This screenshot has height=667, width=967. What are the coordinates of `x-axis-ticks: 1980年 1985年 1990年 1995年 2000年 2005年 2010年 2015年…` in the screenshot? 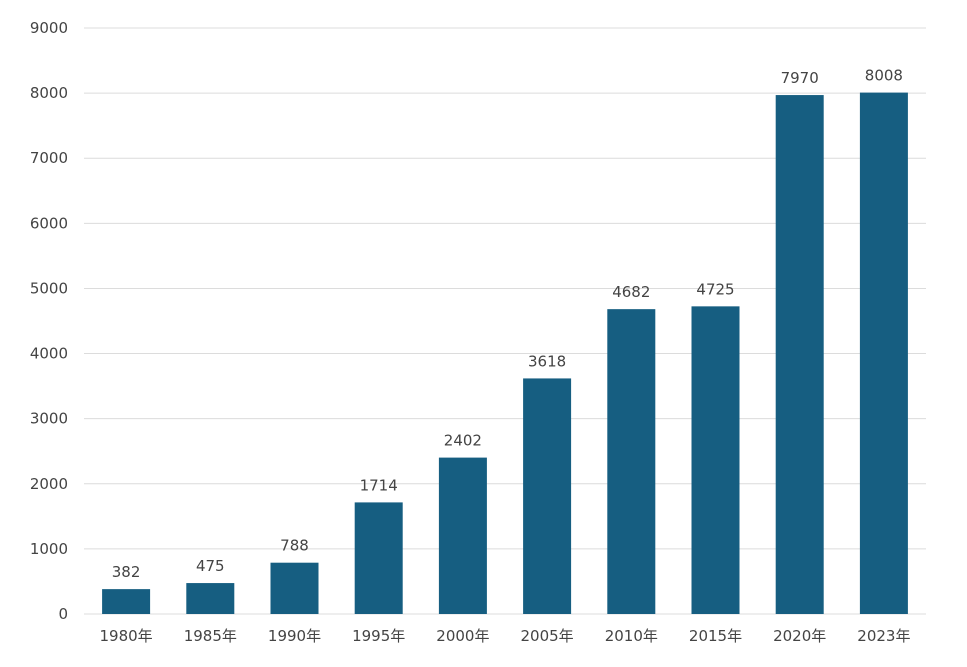 It's located at (505, 636).